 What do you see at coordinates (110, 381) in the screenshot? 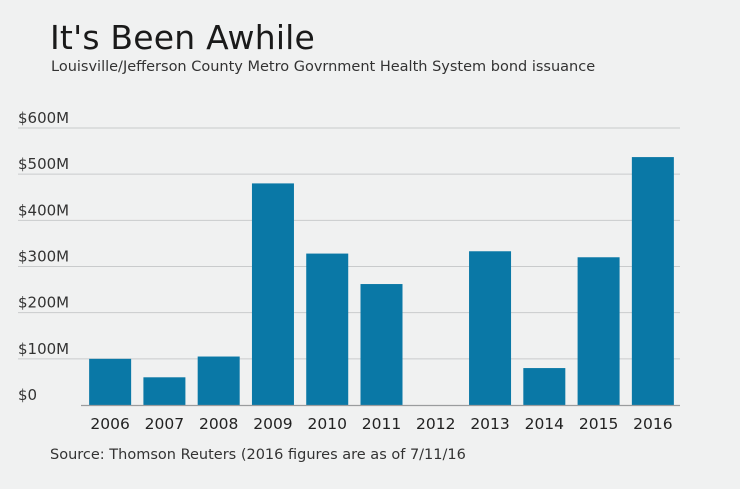
I see `bar-2006` at bounding box center [110, 381].